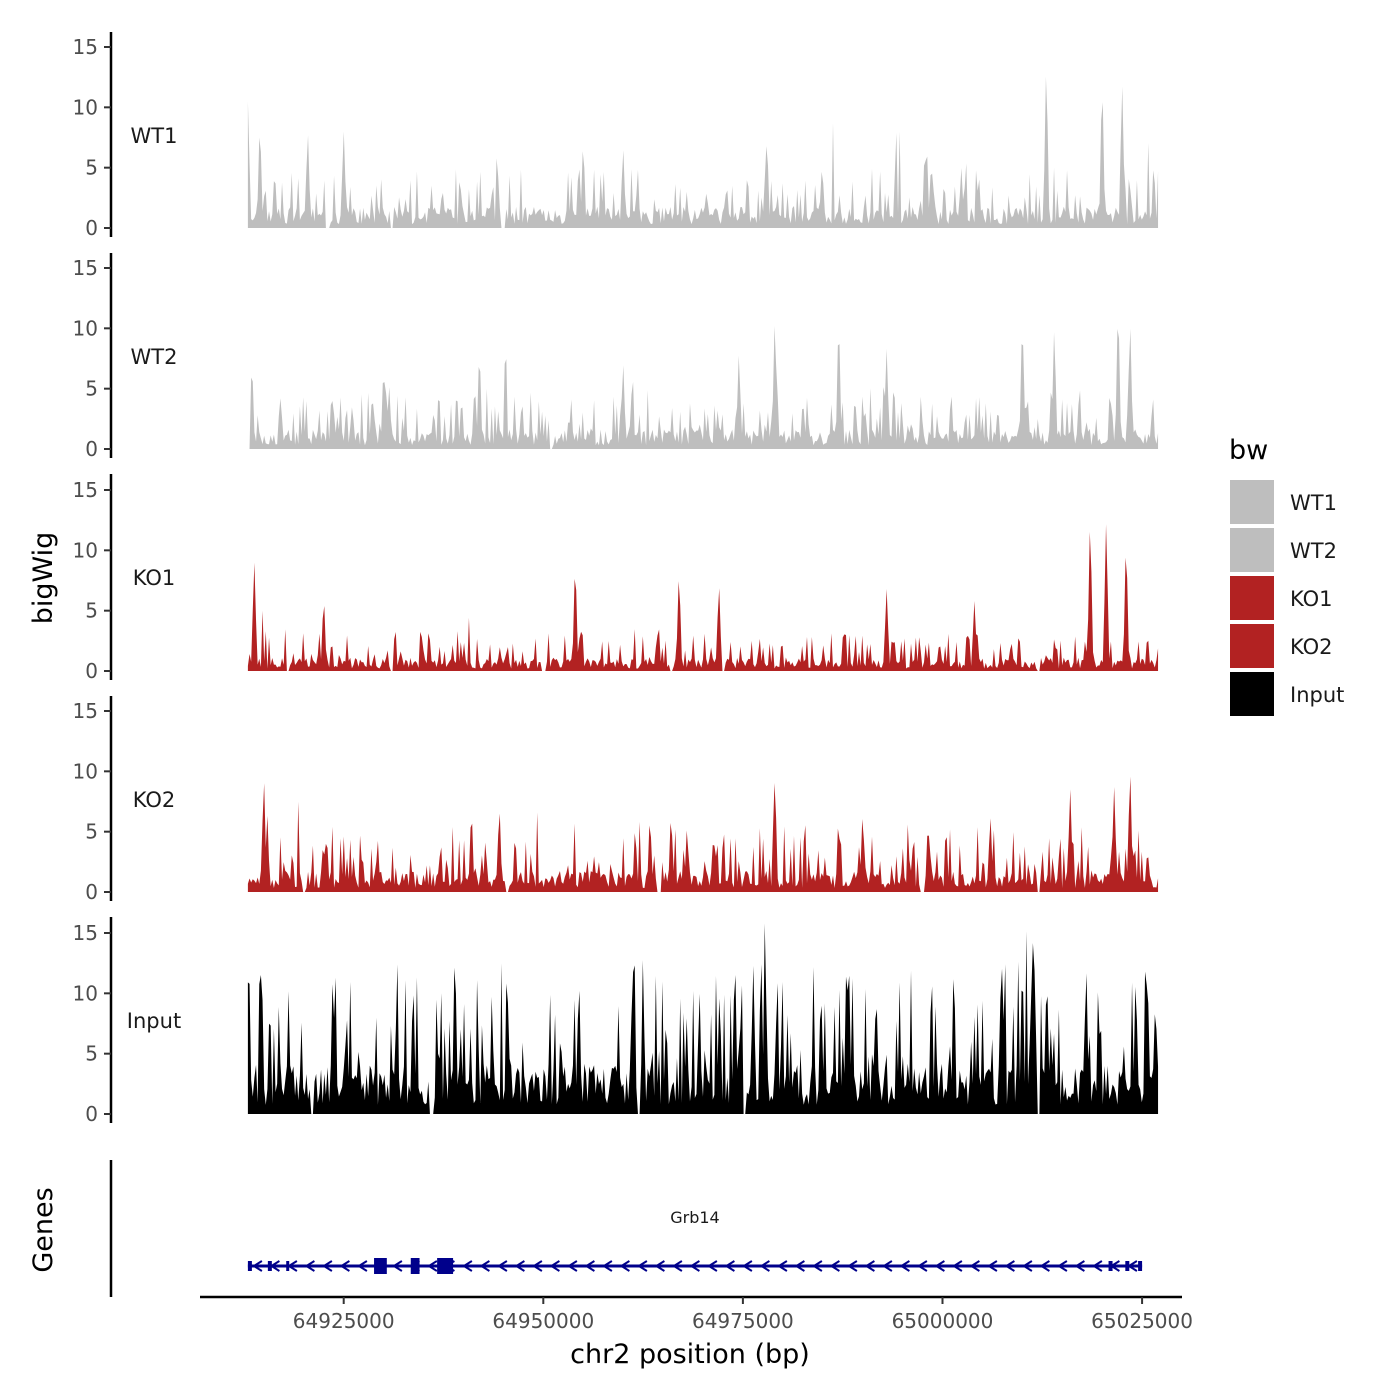  What do you see at coordinates (43, 578) in the screenshot?
I see `y-axis-title: bigWig` at bounding box center [43, 578].